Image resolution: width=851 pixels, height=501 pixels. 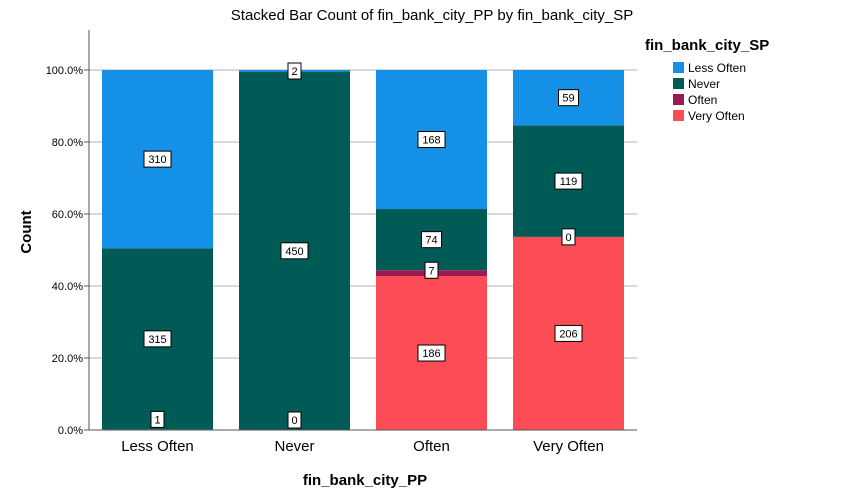 I want to click on data-label: 119, so click(x=568, y=181).